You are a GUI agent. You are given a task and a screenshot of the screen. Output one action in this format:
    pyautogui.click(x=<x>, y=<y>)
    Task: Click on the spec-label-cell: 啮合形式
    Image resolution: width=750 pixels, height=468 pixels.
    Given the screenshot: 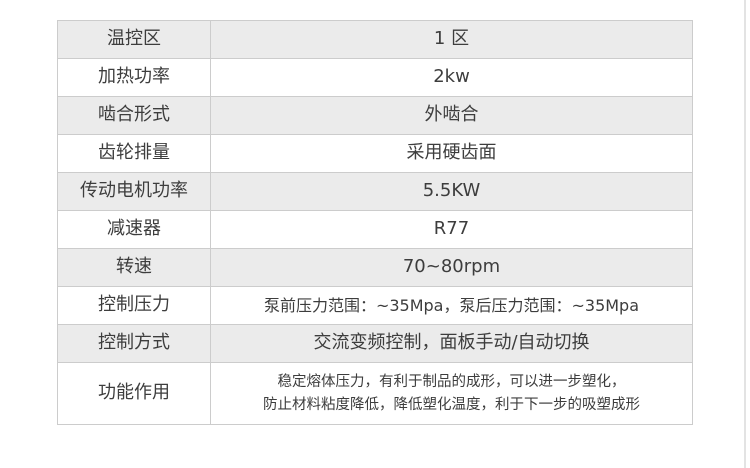 What is the action you would take?
    pyautogui.click(x=134, y=115)
    